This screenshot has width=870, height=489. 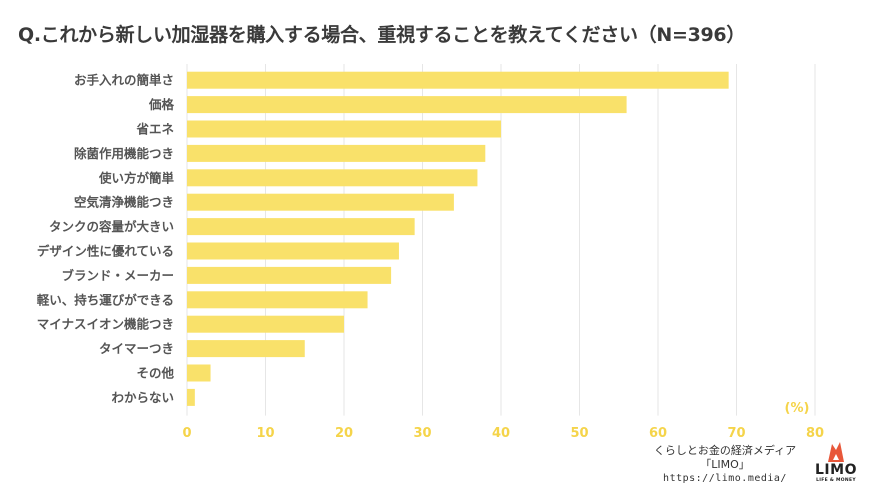 I want to click on category-label: わからない, so click(x=142, y=397).